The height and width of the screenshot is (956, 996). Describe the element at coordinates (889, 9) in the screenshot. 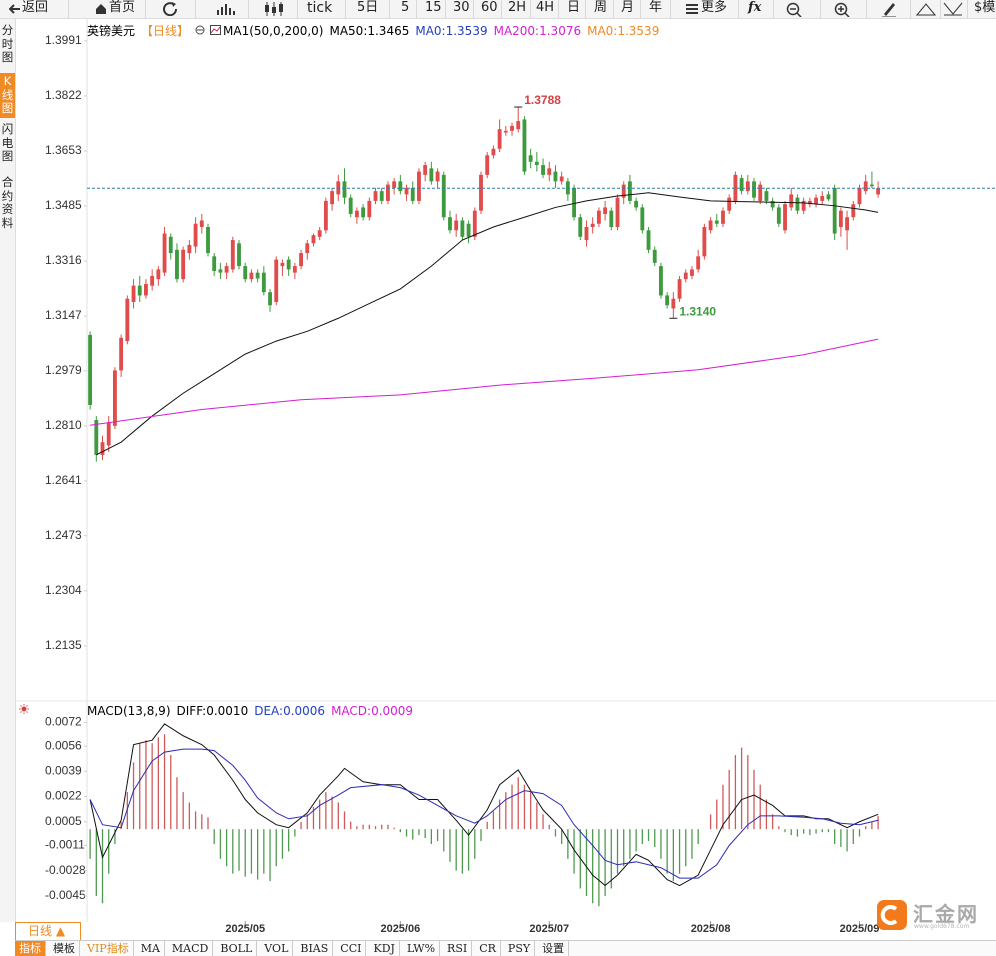

I see `draw-button` at that location.